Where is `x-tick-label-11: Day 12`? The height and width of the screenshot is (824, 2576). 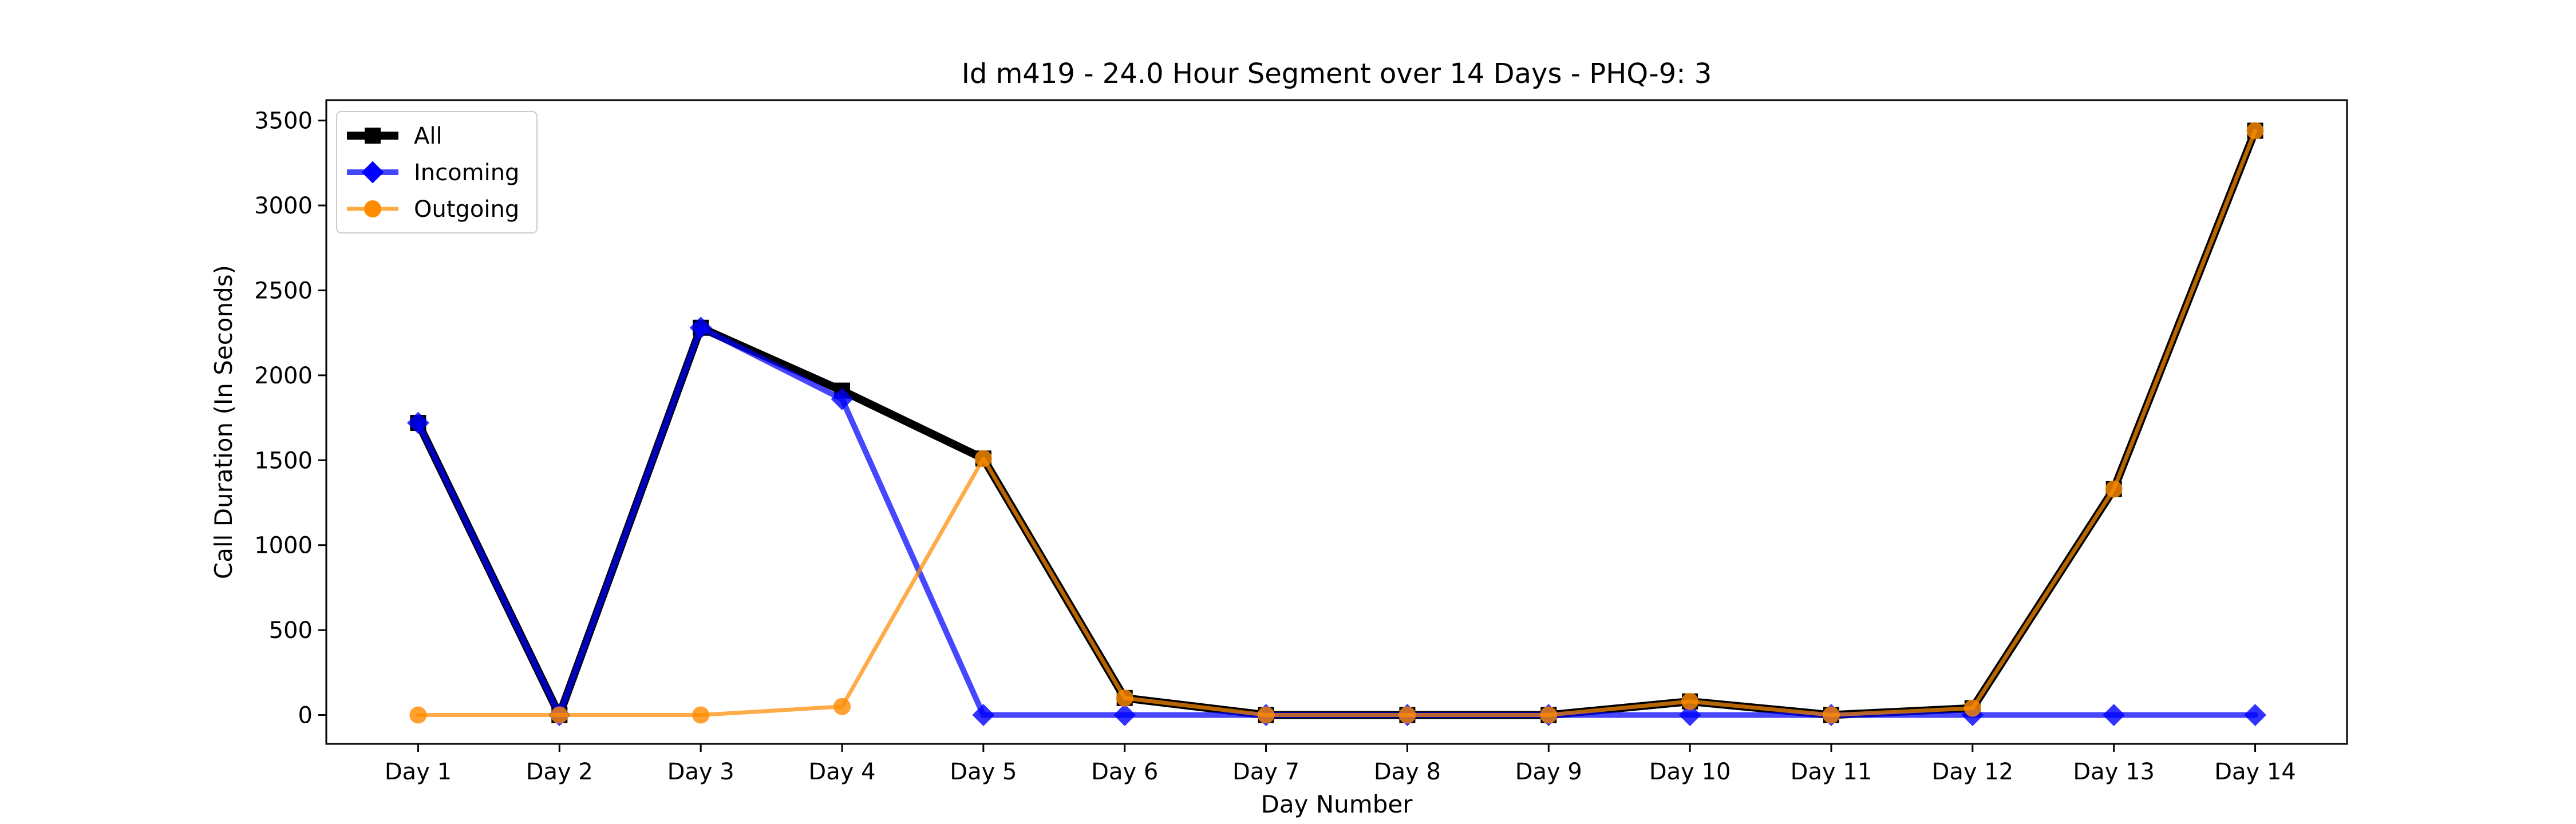
x-tick-label-11: Day 12 is located at coordinates (1973, 772).